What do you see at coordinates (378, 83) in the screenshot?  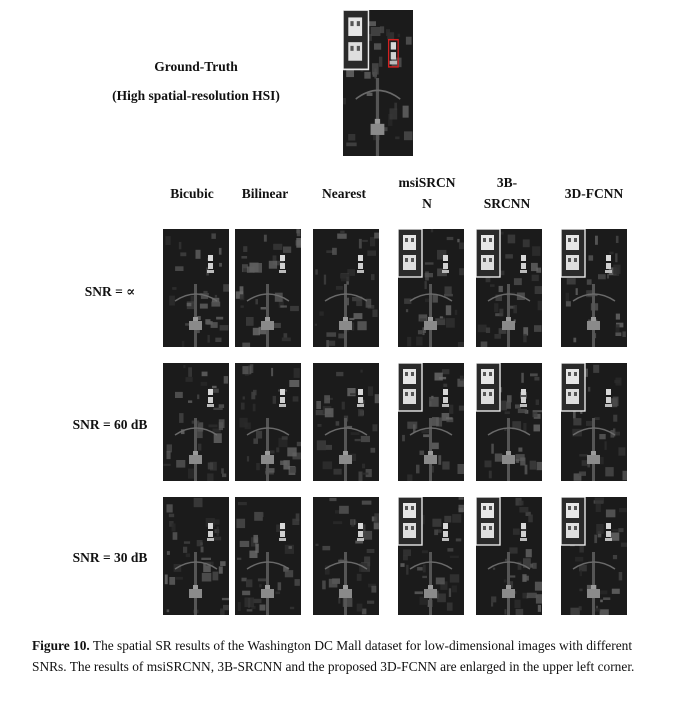 I see `ground-truth-image` at bounding box center [378, 83].